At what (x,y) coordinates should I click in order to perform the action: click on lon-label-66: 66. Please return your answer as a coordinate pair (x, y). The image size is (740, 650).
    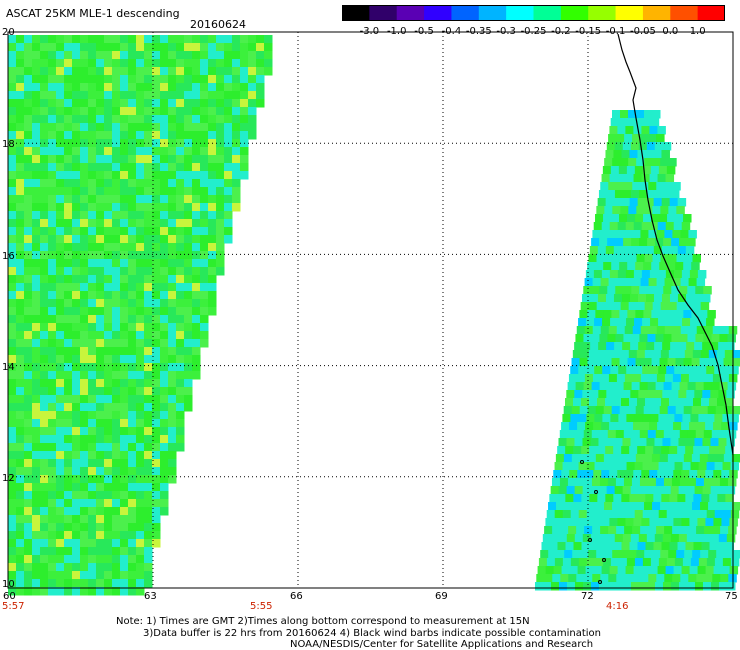
    Looking at the image, I should click on (296, 596).